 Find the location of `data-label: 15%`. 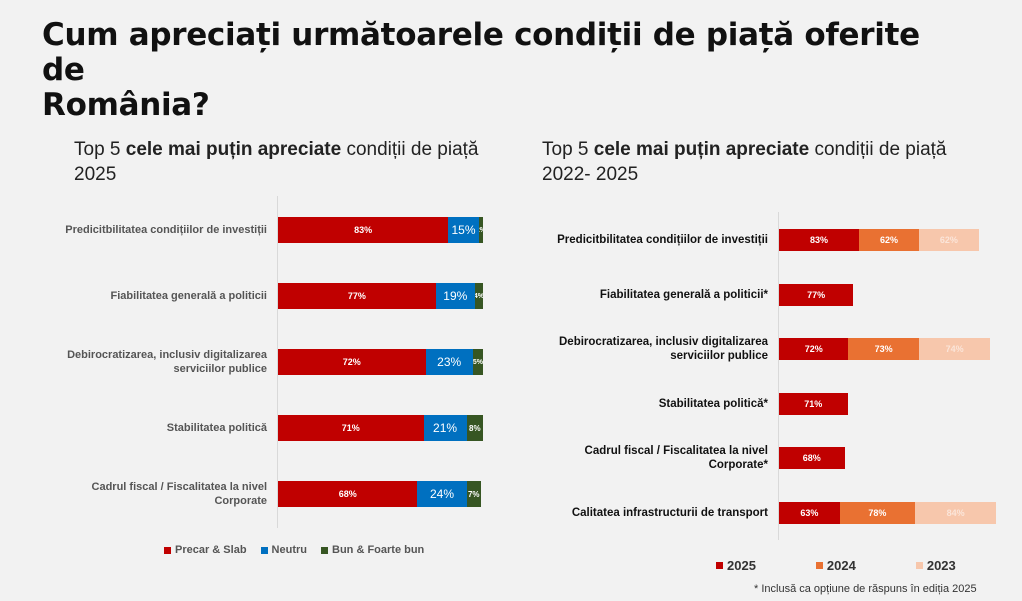

data-label: 15% is located at coordinates (463, 230).